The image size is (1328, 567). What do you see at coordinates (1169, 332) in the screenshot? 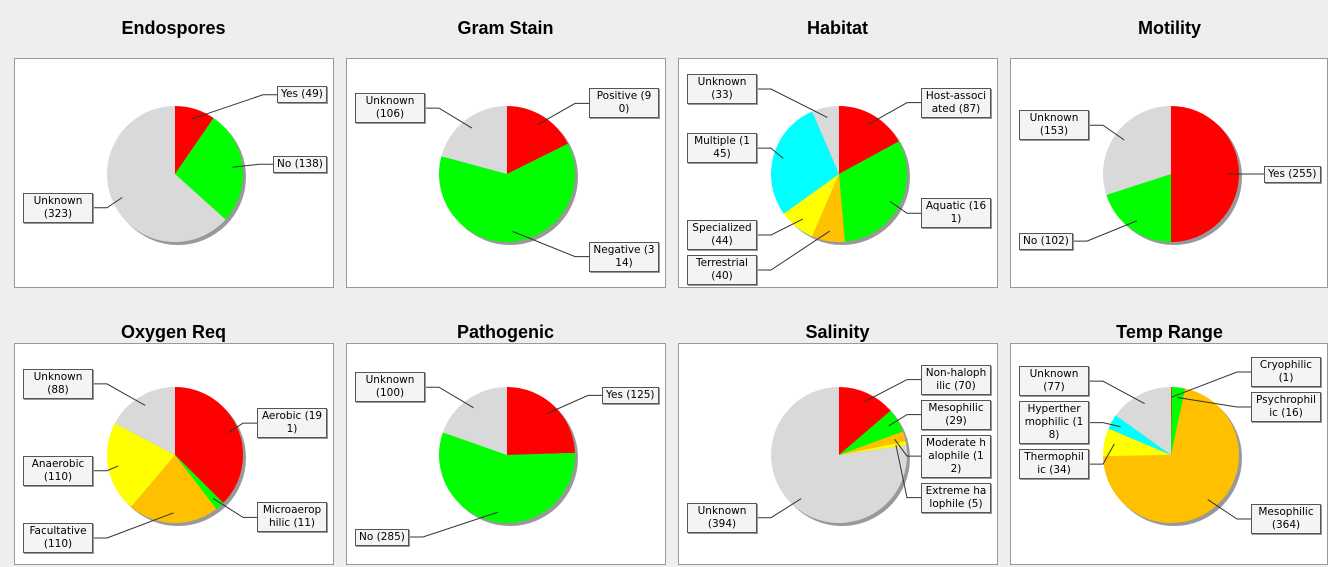
I see `chart-title: Temp Range` at bounding box center [1169, 332].